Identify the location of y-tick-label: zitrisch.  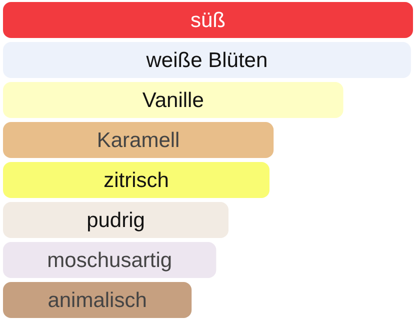
(136, 180).